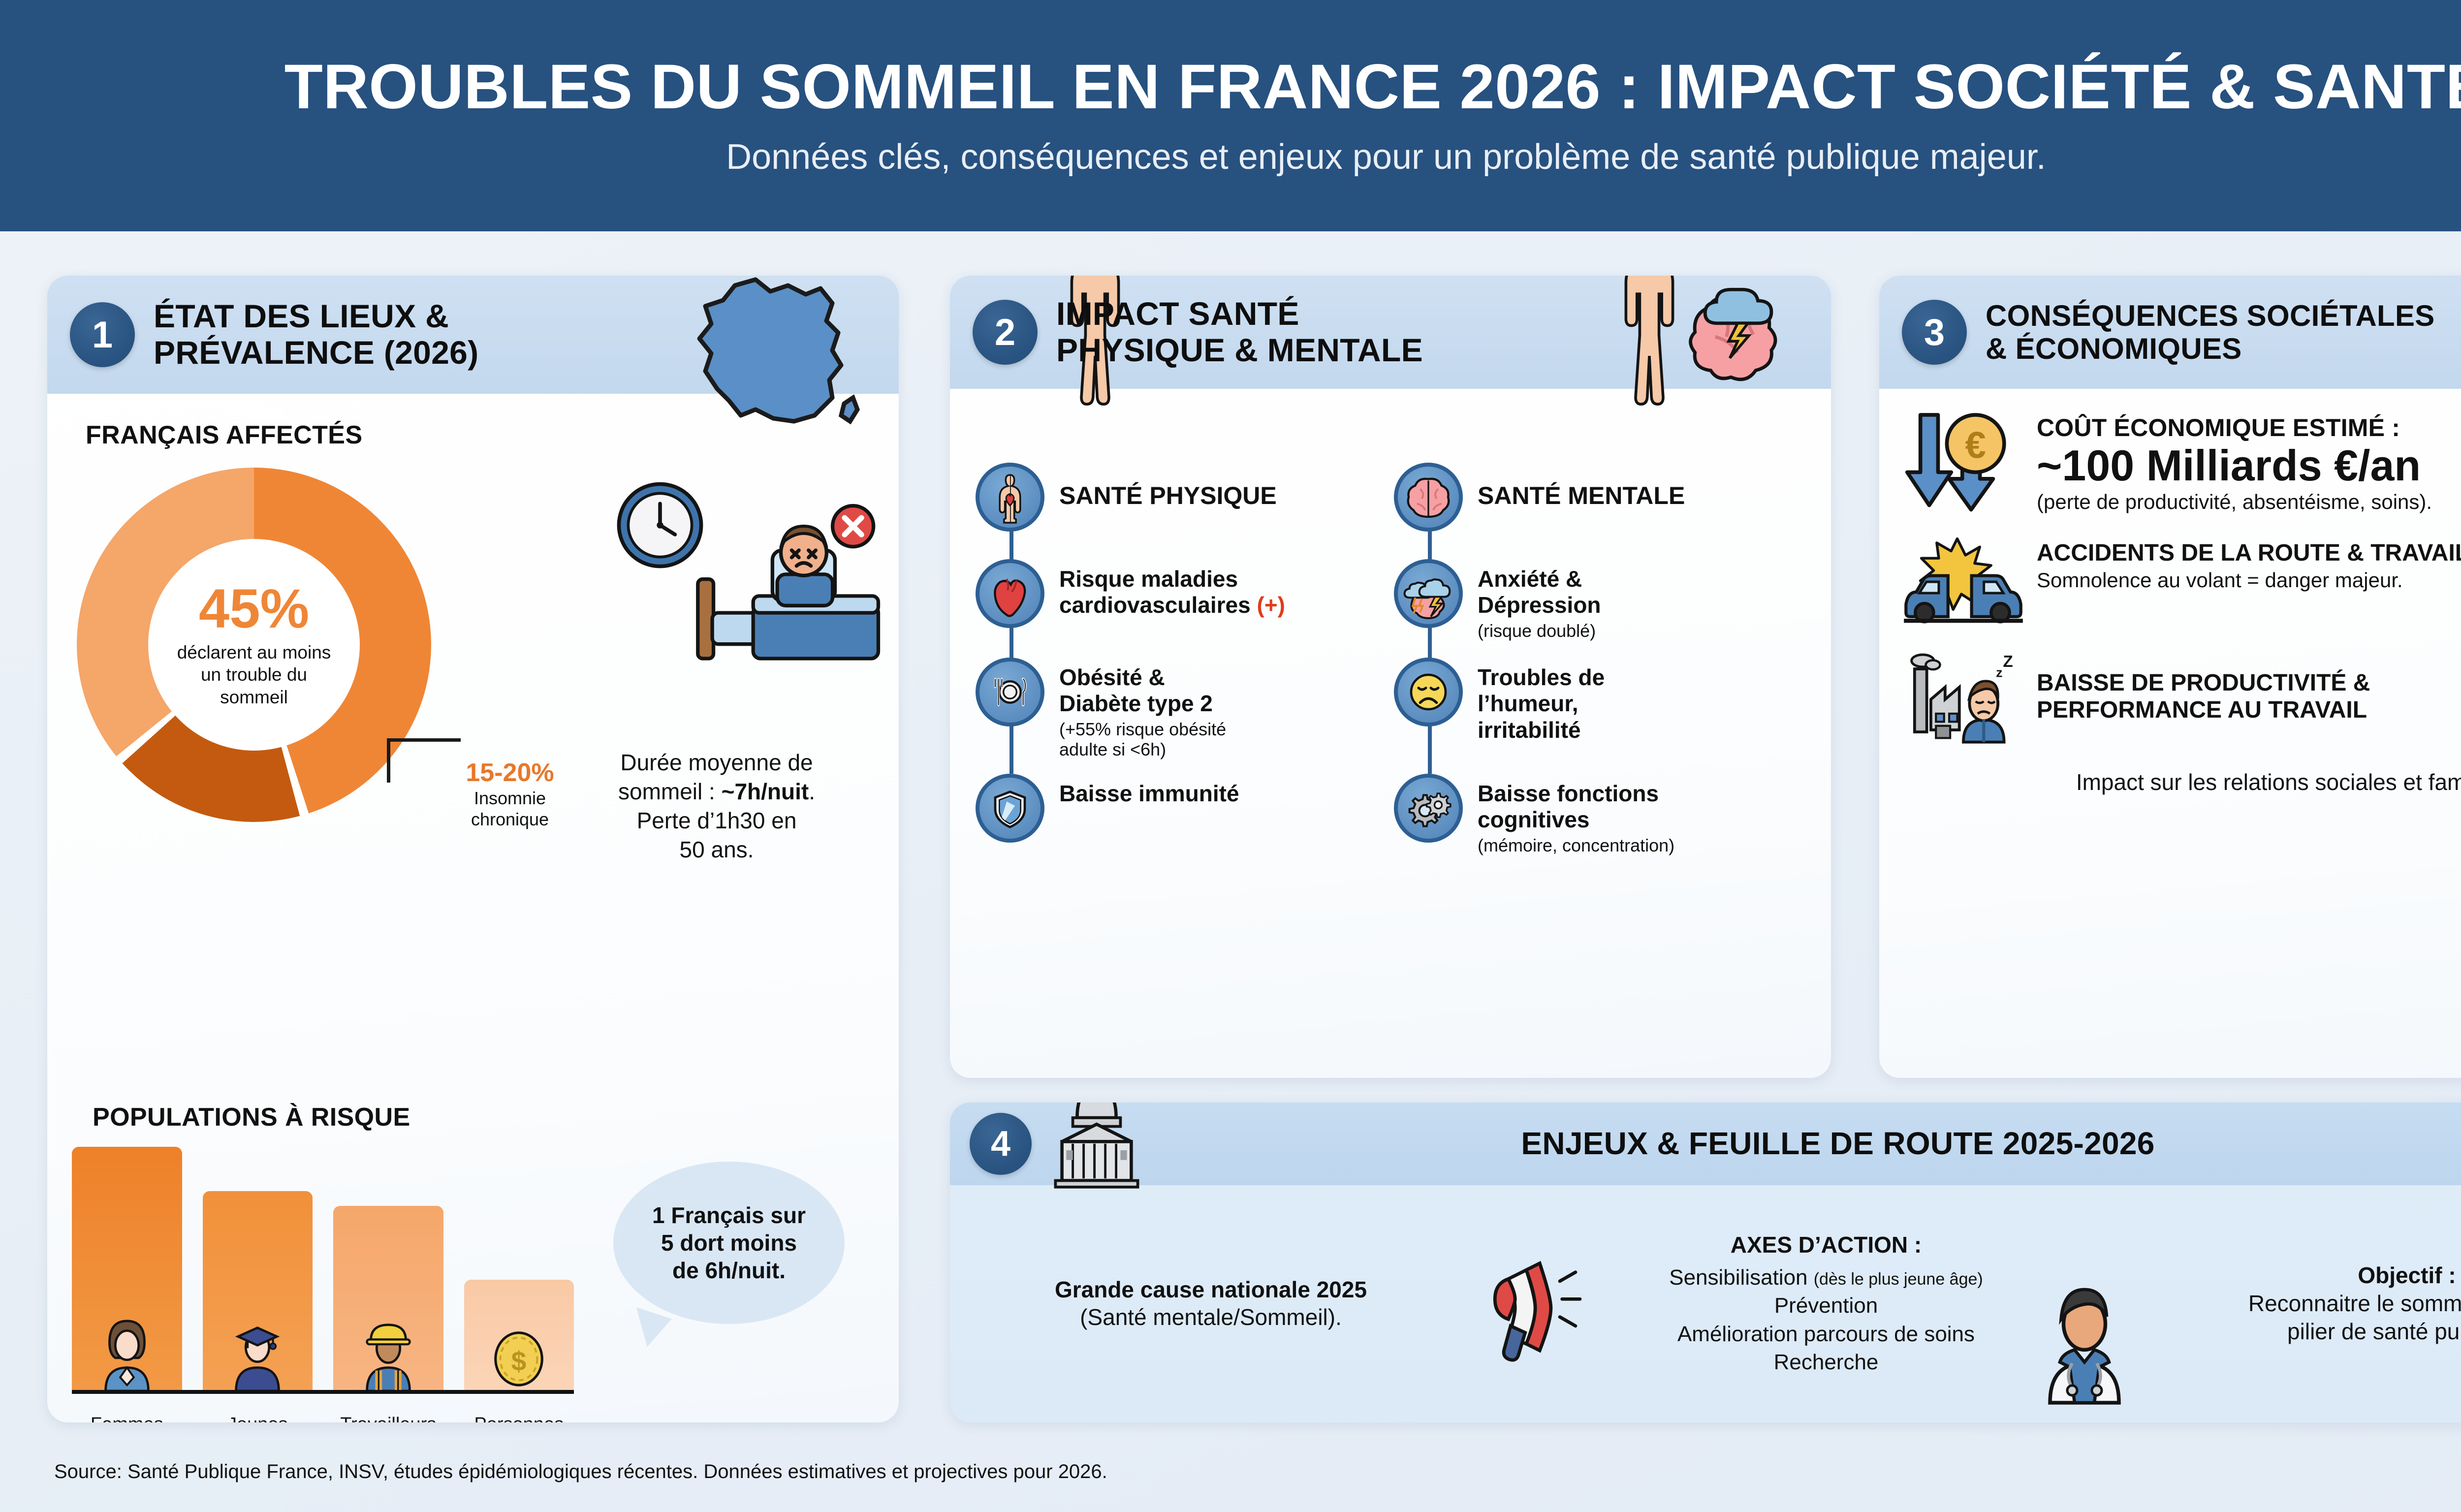  I want to click on axes-item-sensibilisation-detail: (dès le plus jeune âge), so click(1898, 1279).